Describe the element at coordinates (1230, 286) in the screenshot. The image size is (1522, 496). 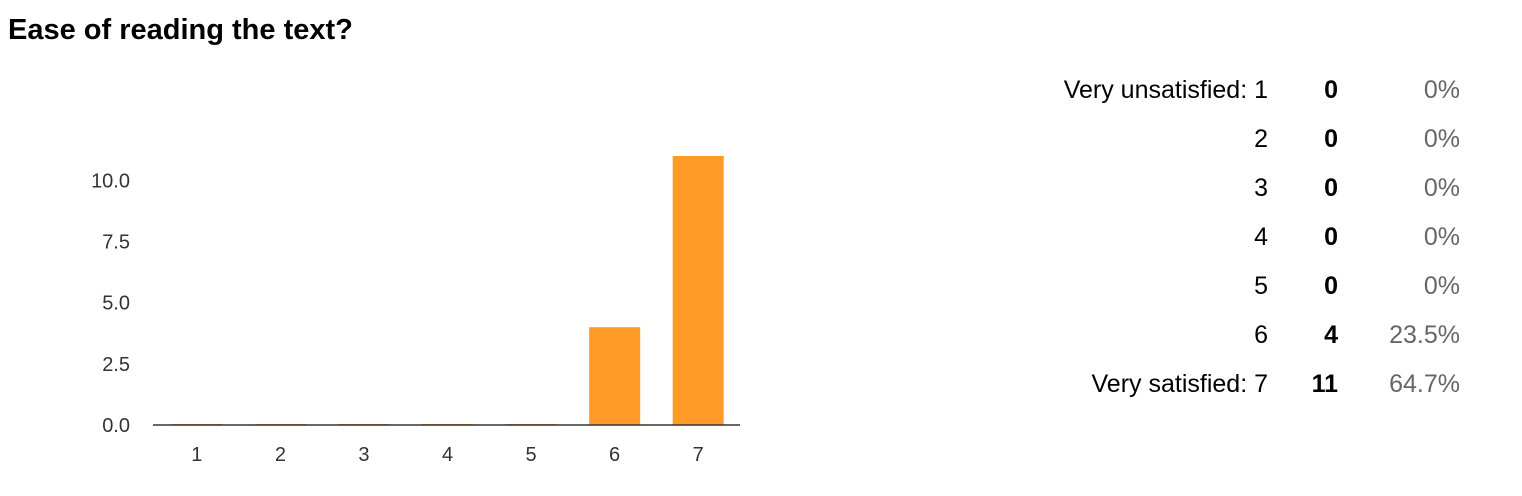
I see `summary-row: 5 0 0%` at that location.